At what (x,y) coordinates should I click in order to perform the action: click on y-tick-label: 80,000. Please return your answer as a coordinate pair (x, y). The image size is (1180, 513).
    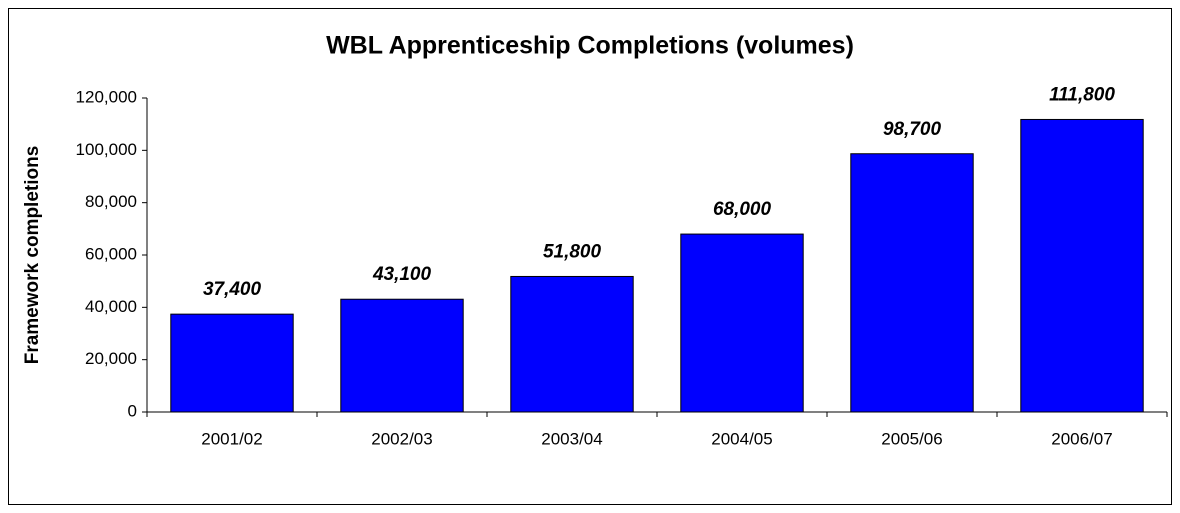
    Looking at the image, I should click on (111, 201).